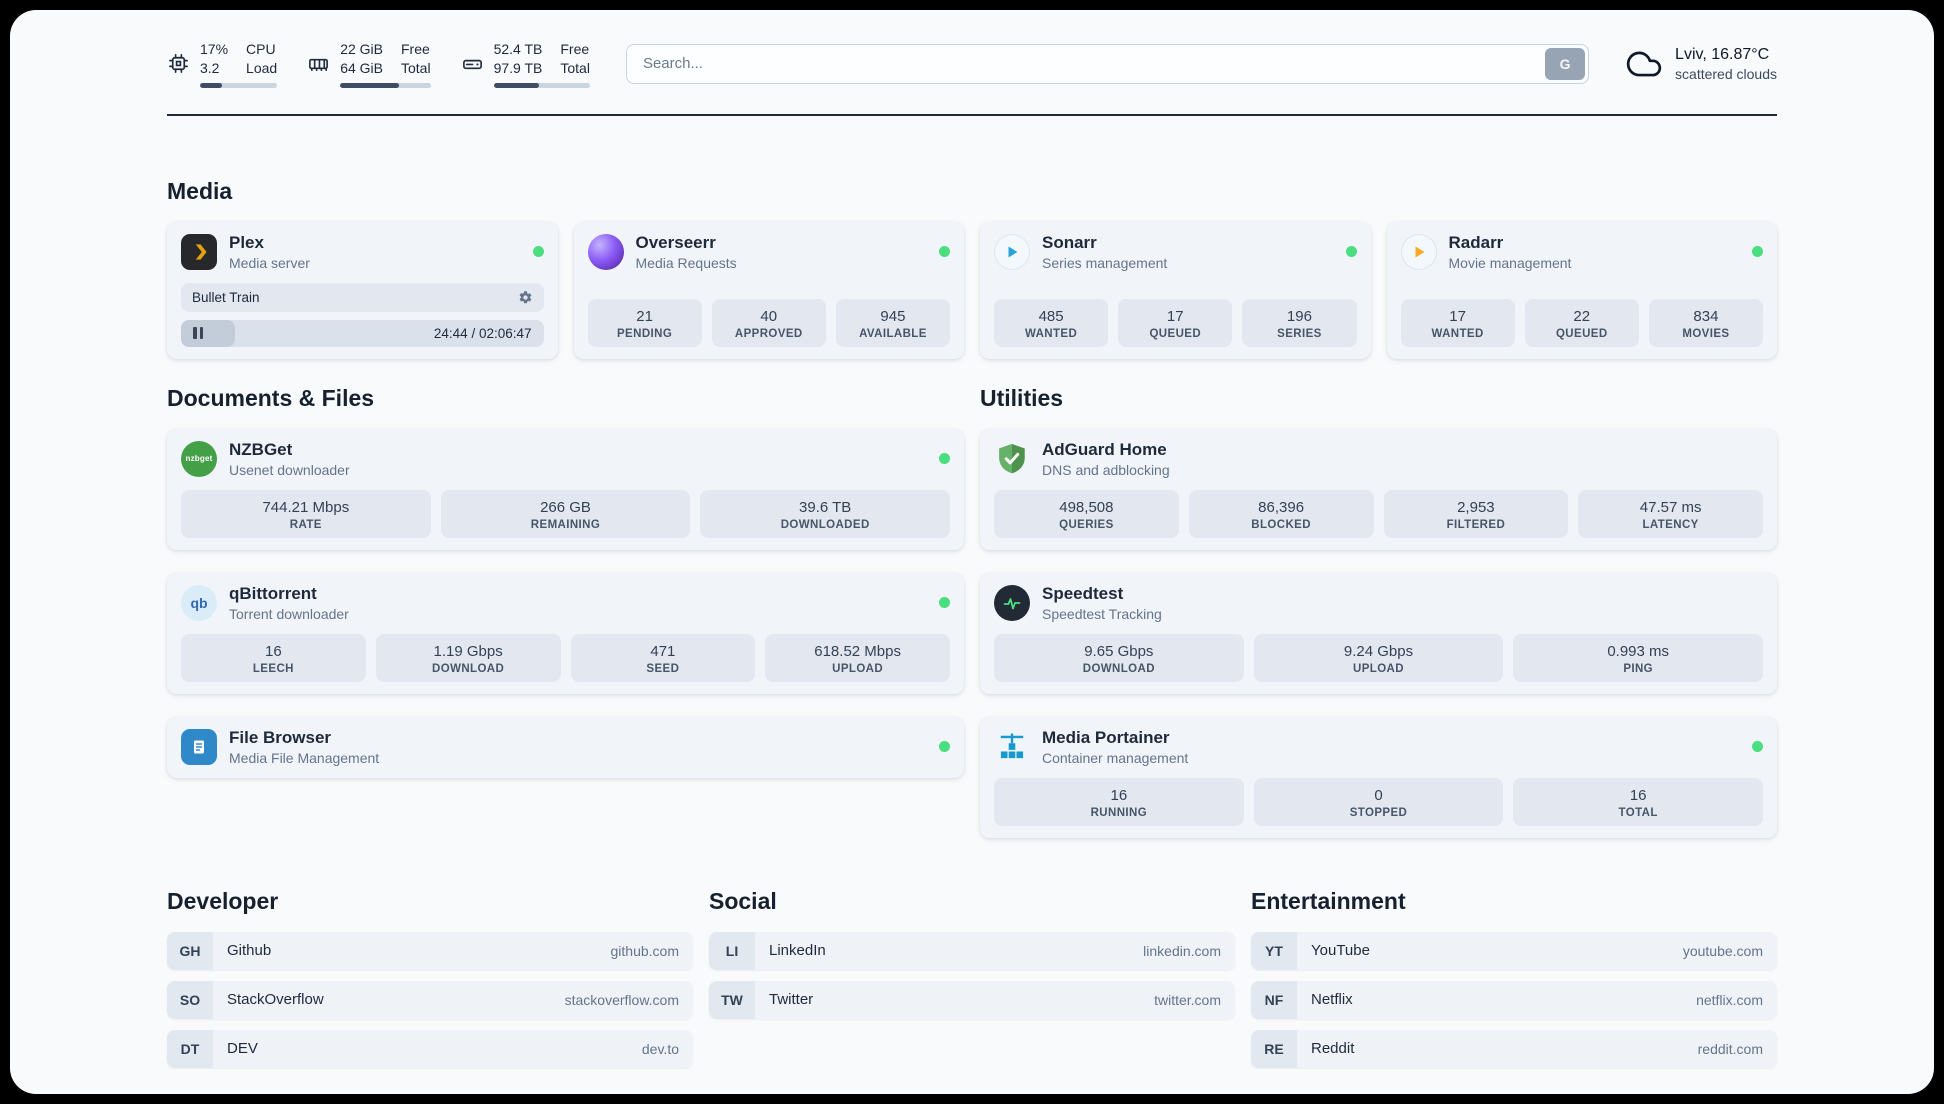 Image resolution: width=1944 pixels, height=1104 pixels. What do you see at coordinates (575, 49) in the screenshot?
I see `disk-free-label: Free` at bounding box center [575, 49].